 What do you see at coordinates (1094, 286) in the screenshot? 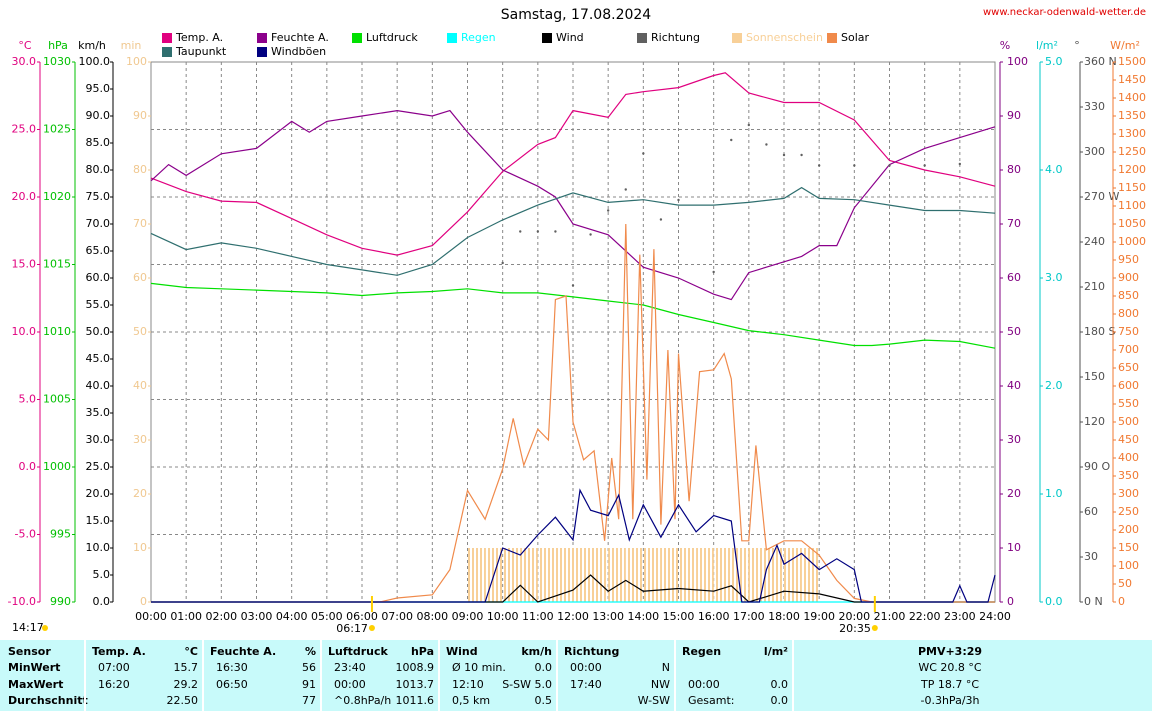
I see `y-tick-label: 210` at bounding box center [1094, 286].